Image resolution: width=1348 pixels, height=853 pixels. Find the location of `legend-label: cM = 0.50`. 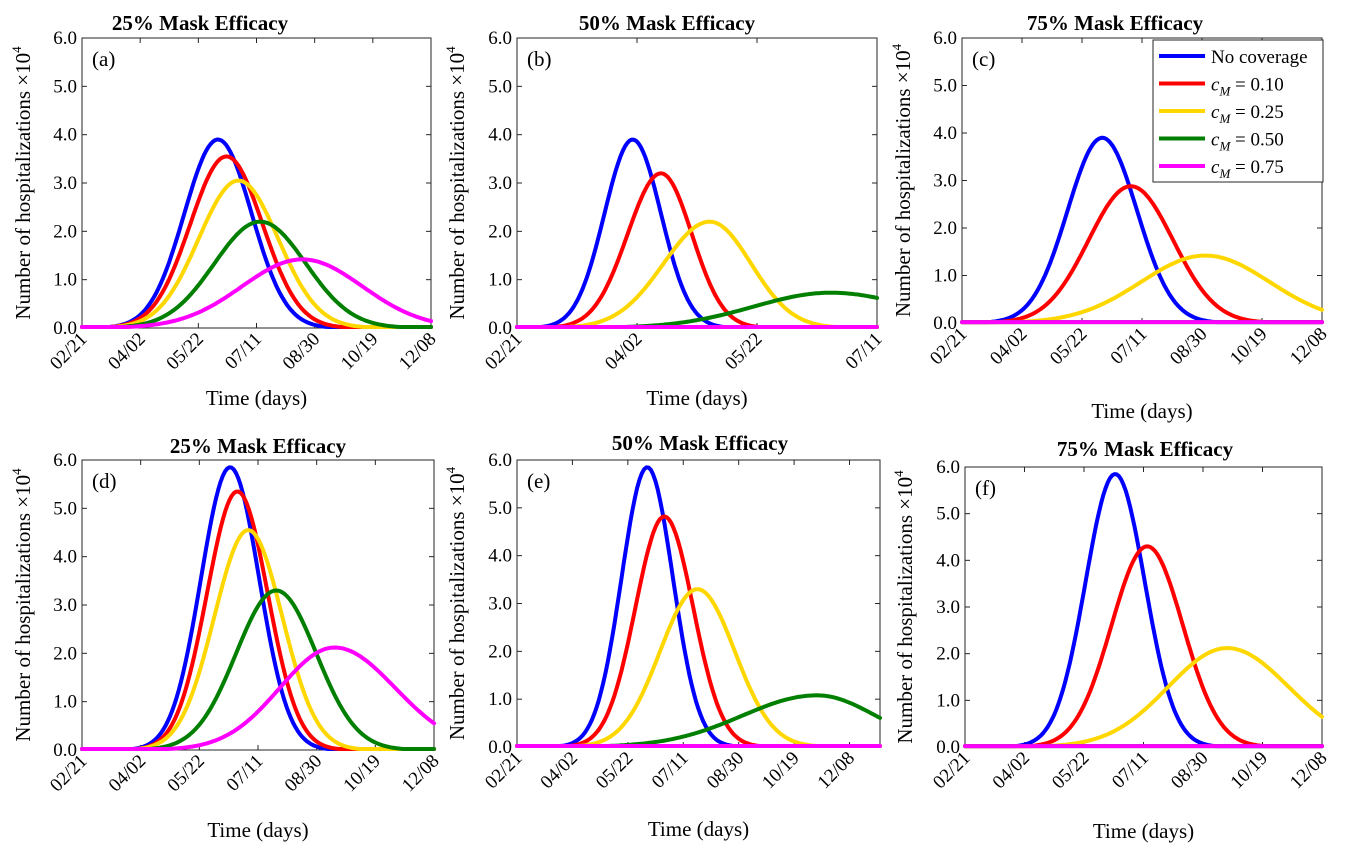

legend-label: cM = 0.50 is located at coordinates (1247, 142).